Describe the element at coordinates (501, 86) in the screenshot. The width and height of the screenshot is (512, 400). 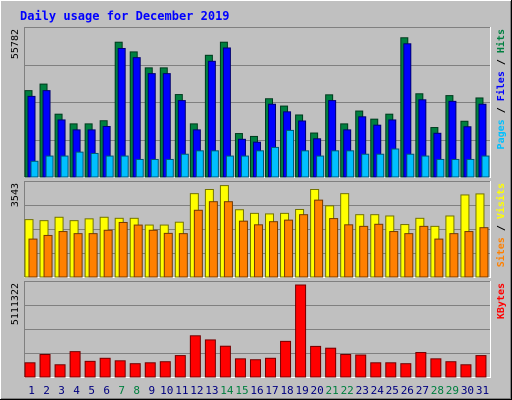
I see `legend-part: Files` at that location.